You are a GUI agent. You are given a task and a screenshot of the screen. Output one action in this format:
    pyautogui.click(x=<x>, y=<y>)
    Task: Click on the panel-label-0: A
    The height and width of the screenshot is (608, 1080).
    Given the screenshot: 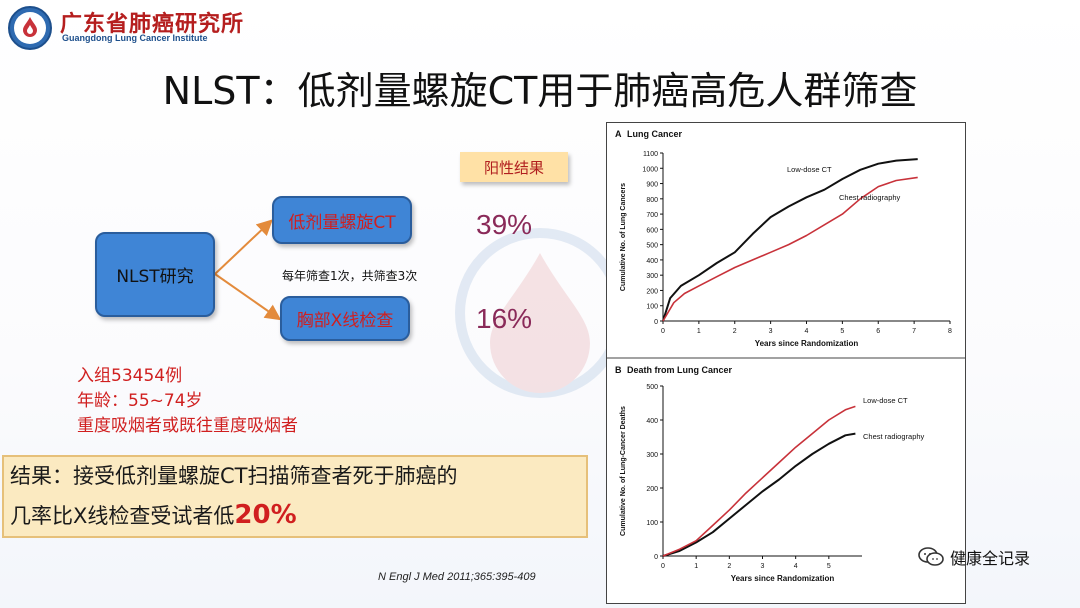 What is the action you would take?
    pyautogui.click(x=618, y=134)
    